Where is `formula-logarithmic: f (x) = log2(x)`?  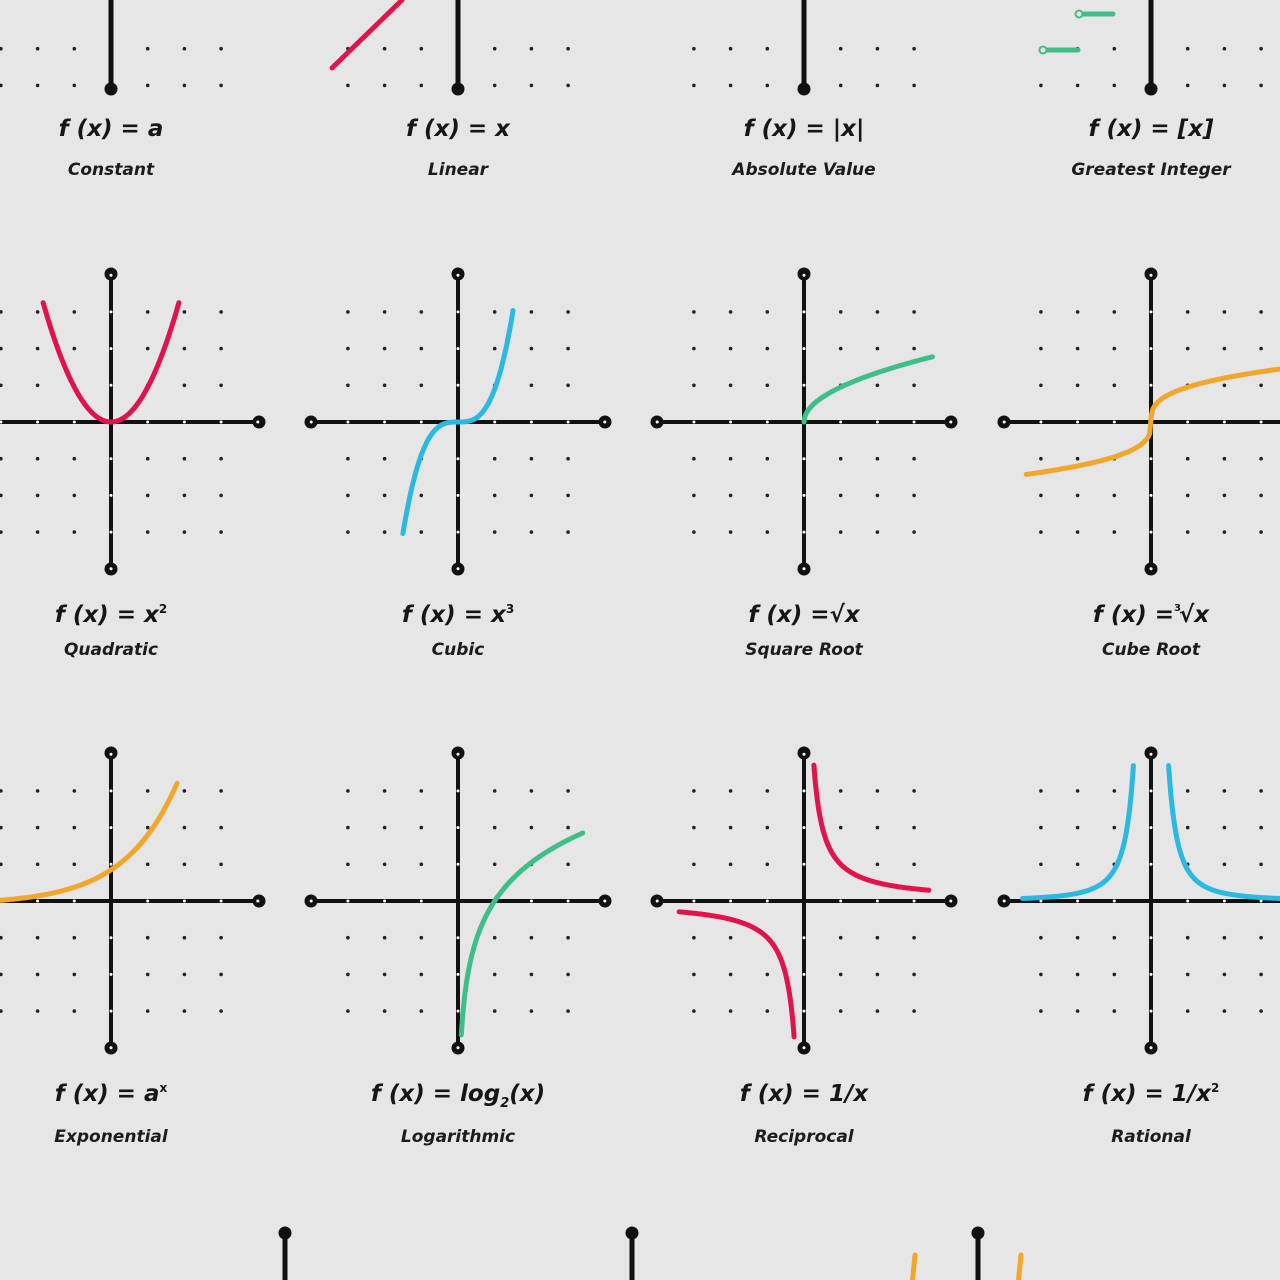 formula-logarithmic: f (x) = log2(x) is located at coordinates (458, 1096).